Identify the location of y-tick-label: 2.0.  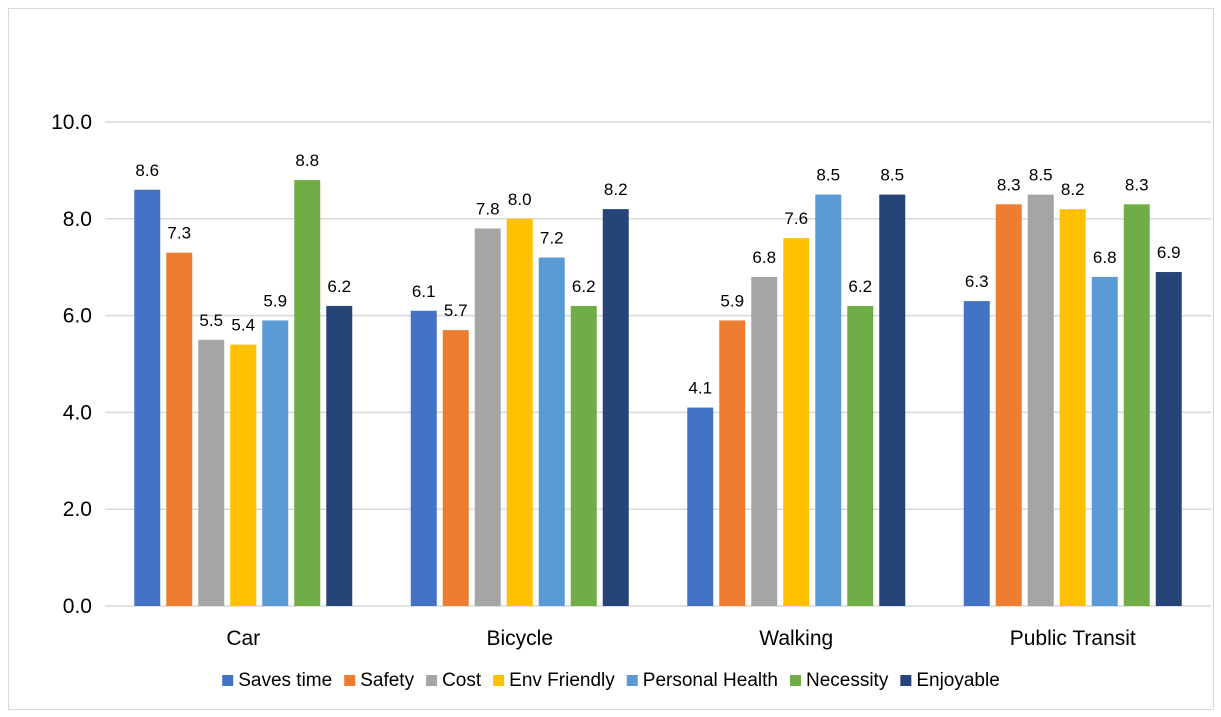
(77, 509).